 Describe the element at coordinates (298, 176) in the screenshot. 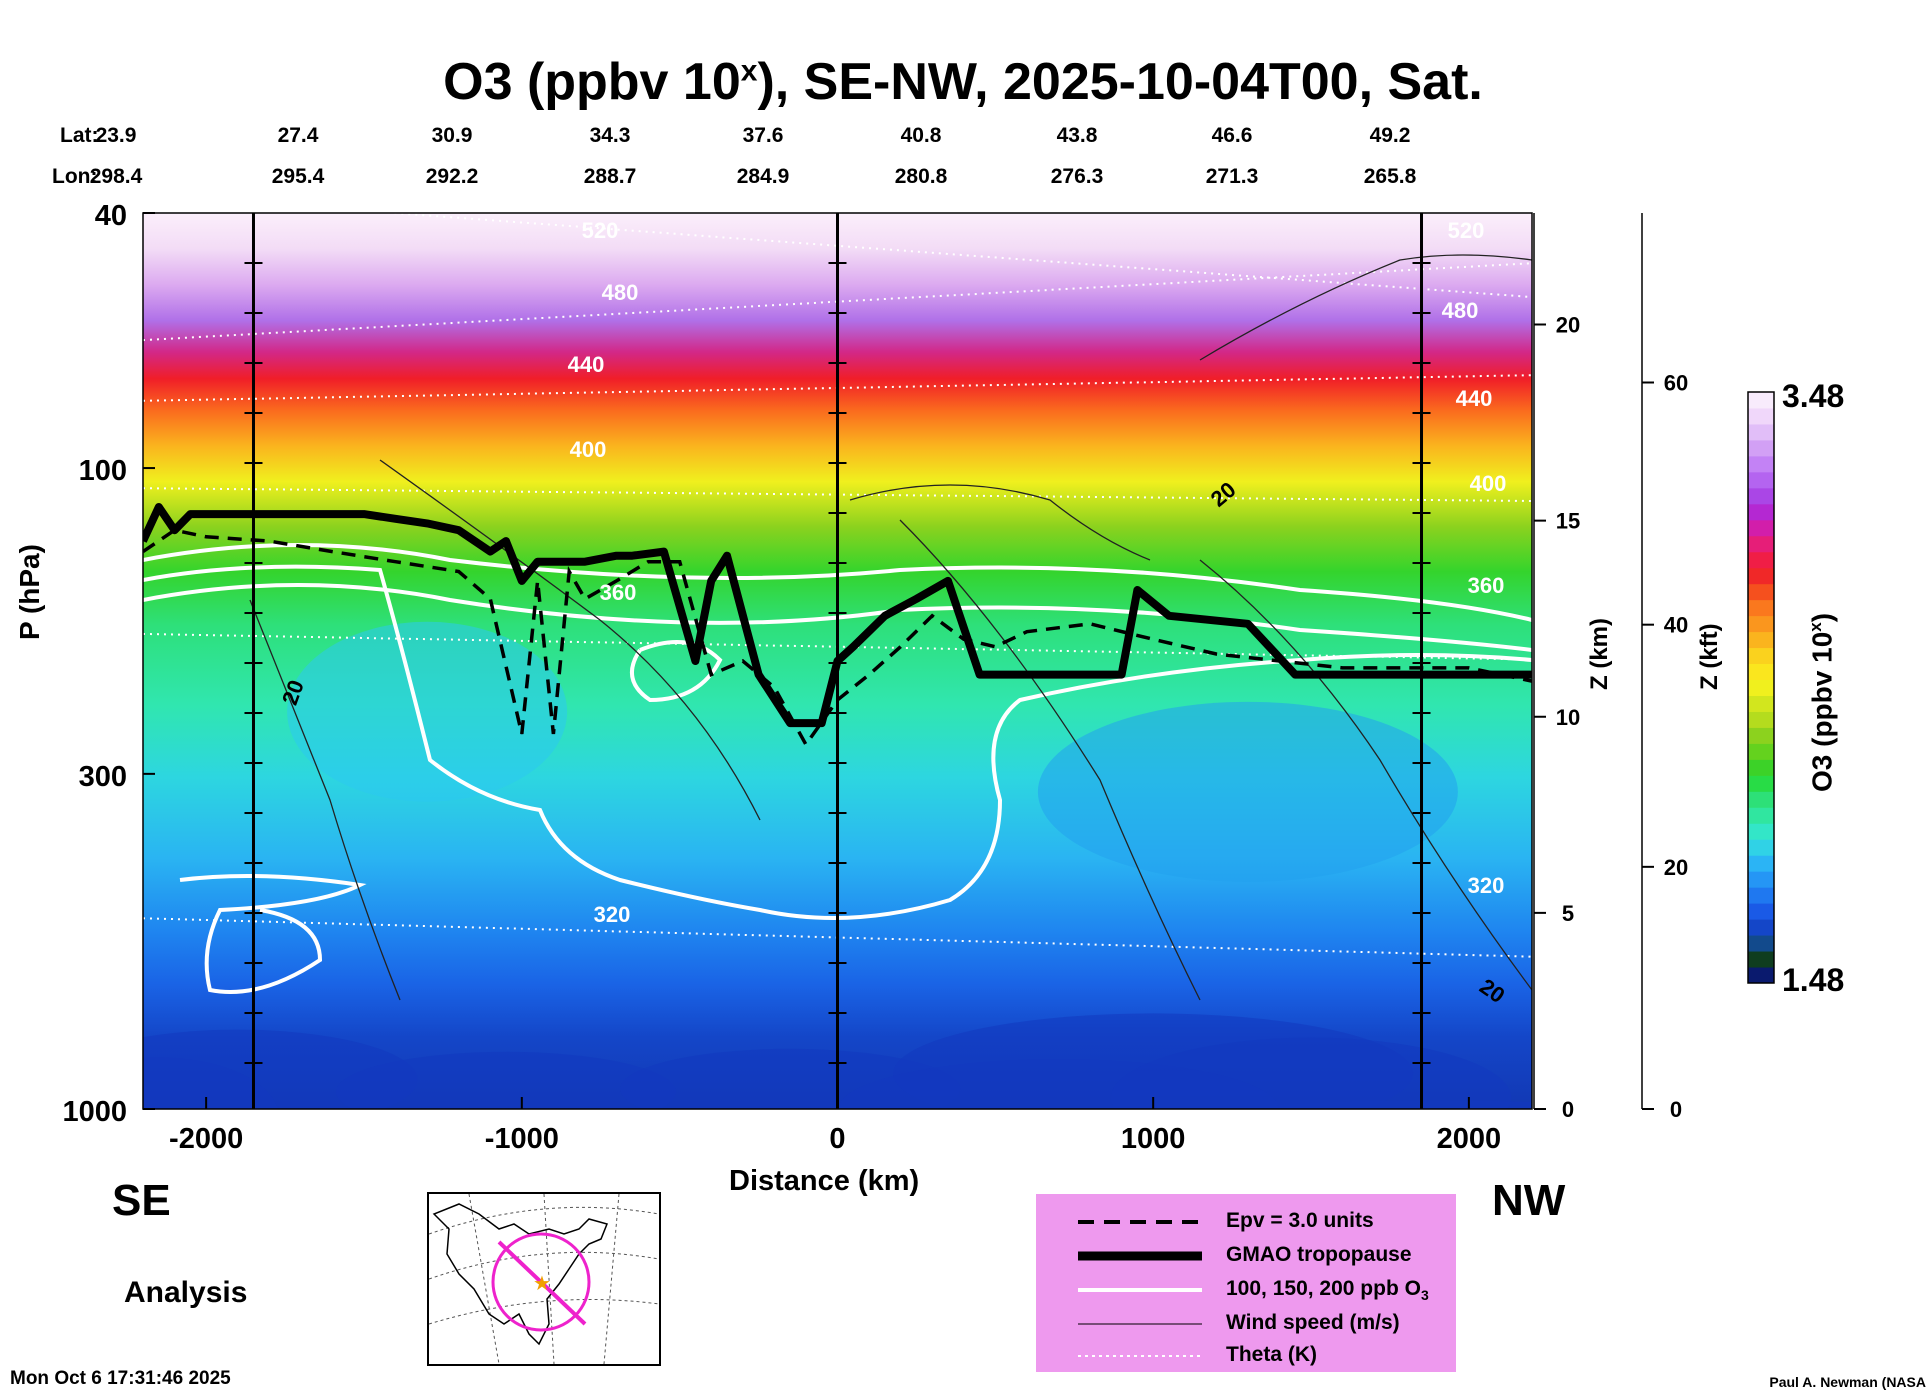

I see `longitude-value: 295.4` at that location.